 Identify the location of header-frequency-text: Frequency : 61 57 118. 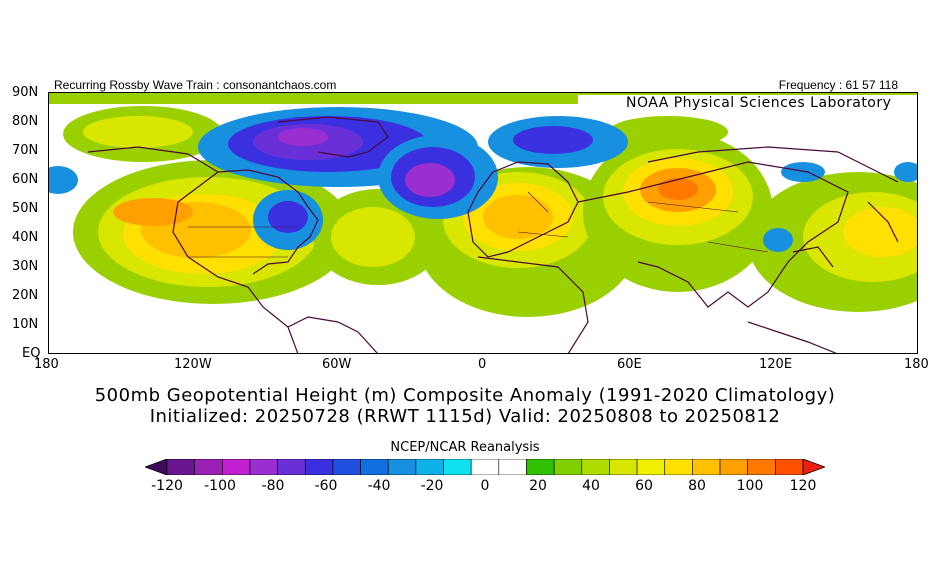
(838, 85).